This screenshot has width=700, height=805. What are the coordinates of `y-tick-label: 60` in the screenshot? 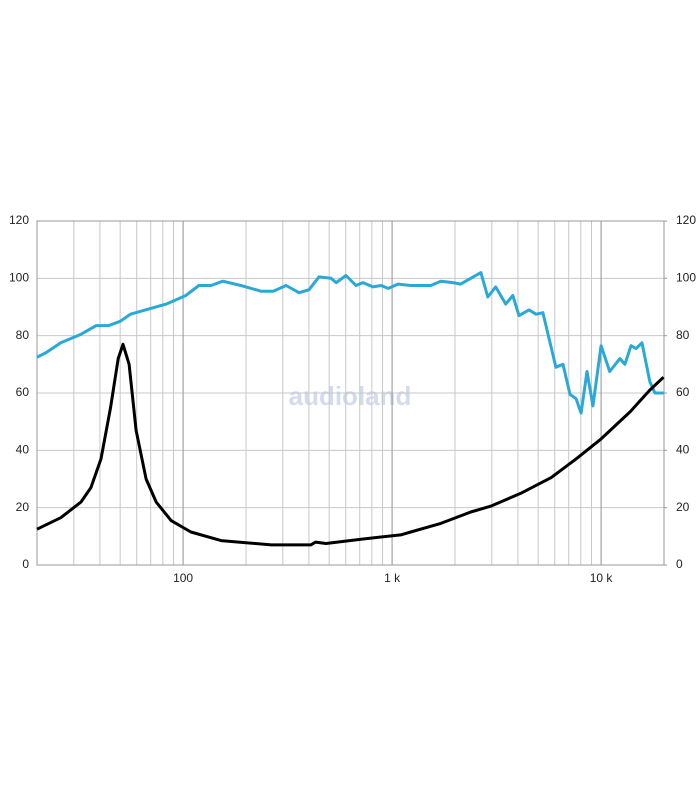 It's located at (23, 392).